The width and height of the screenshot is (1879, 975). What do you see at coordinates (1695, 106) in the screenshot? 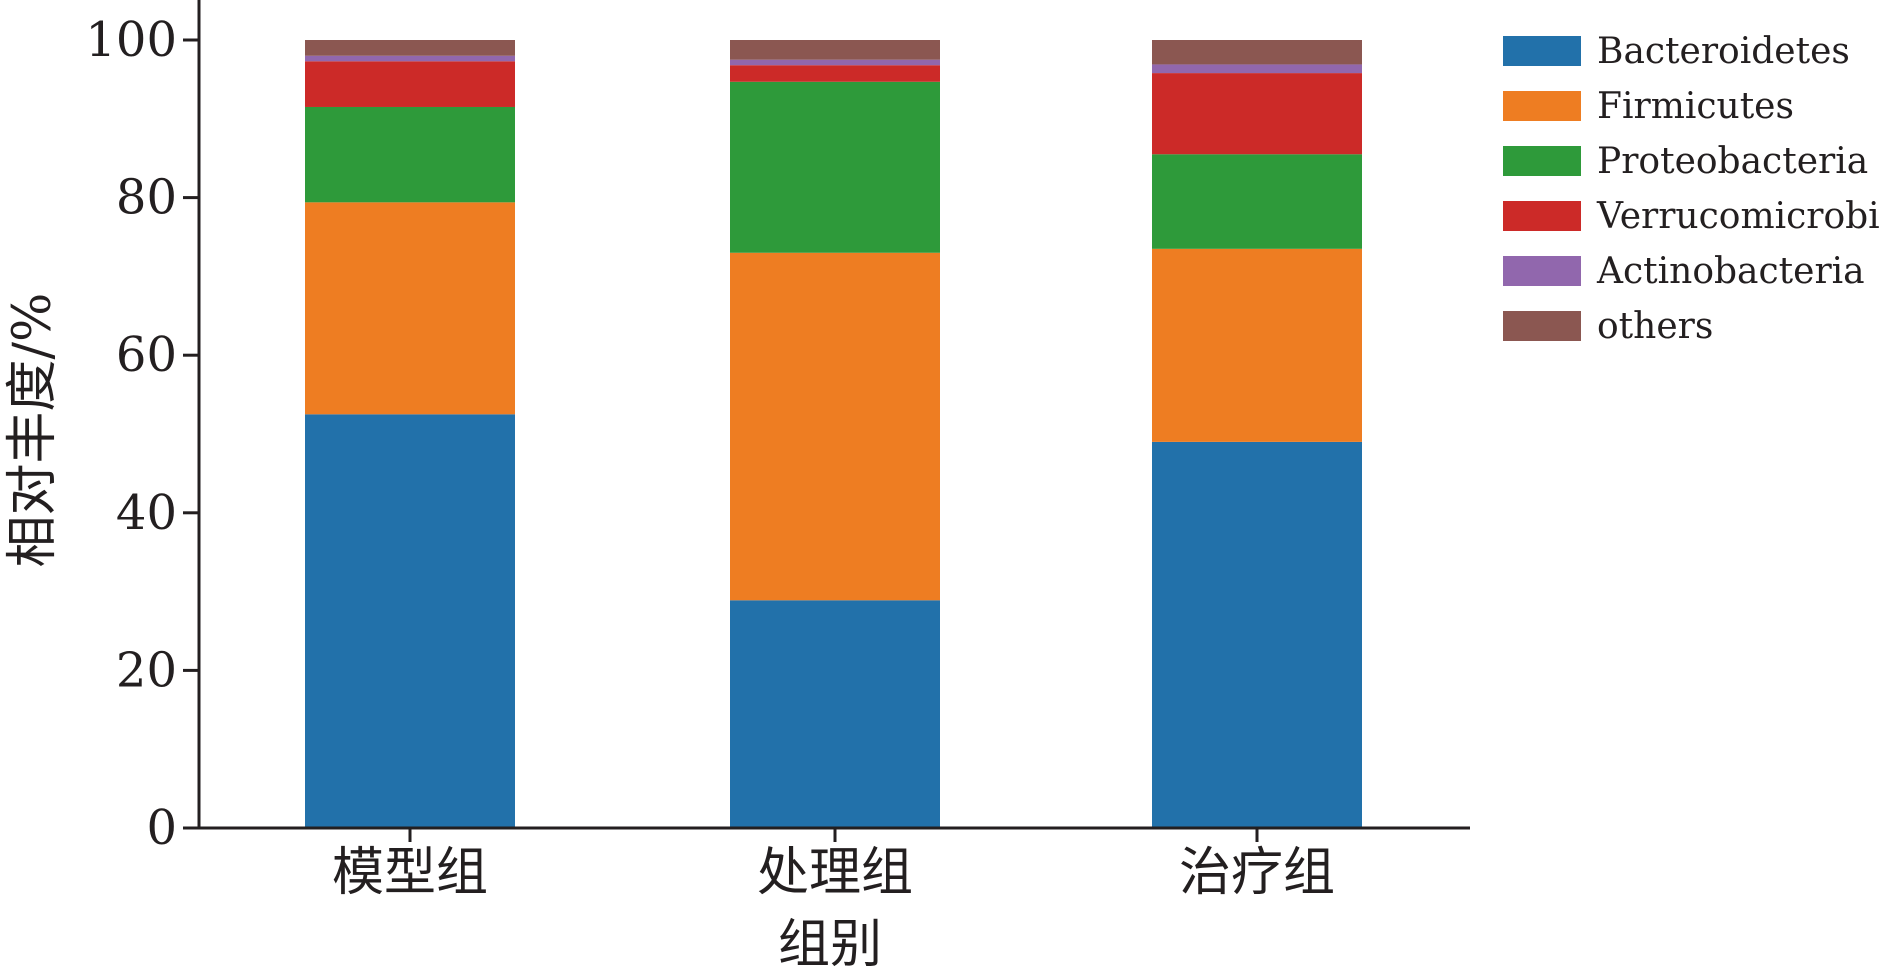
I see `legend-label-firmicutes: Firmicutes` at bounding box center [1695, 106].